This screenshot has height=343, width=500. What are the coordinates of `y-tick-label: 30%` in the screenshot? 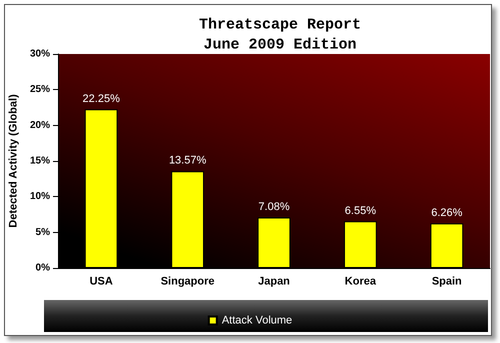 It's located at (40, 54).